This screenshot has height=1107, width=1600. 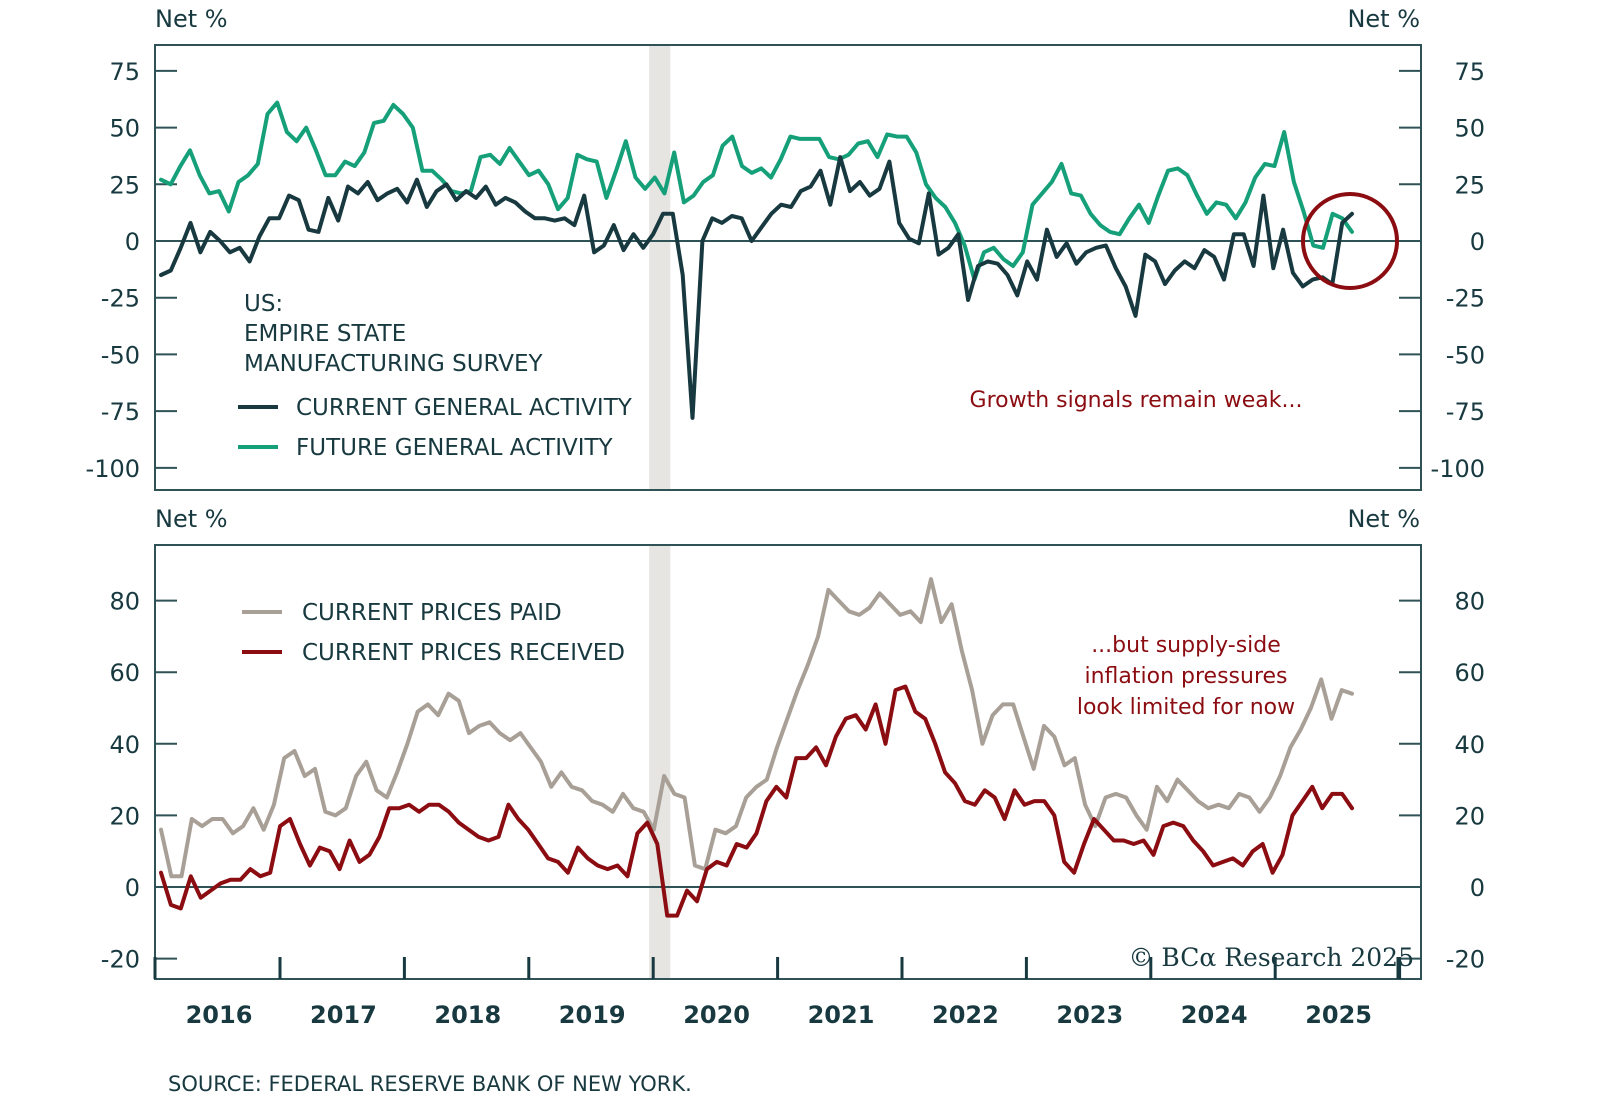 What do you see at coordinates (191, 519) in the screenshot?
I see `bottom-left-unit-label: Net %` at bounding box center [191, 519].